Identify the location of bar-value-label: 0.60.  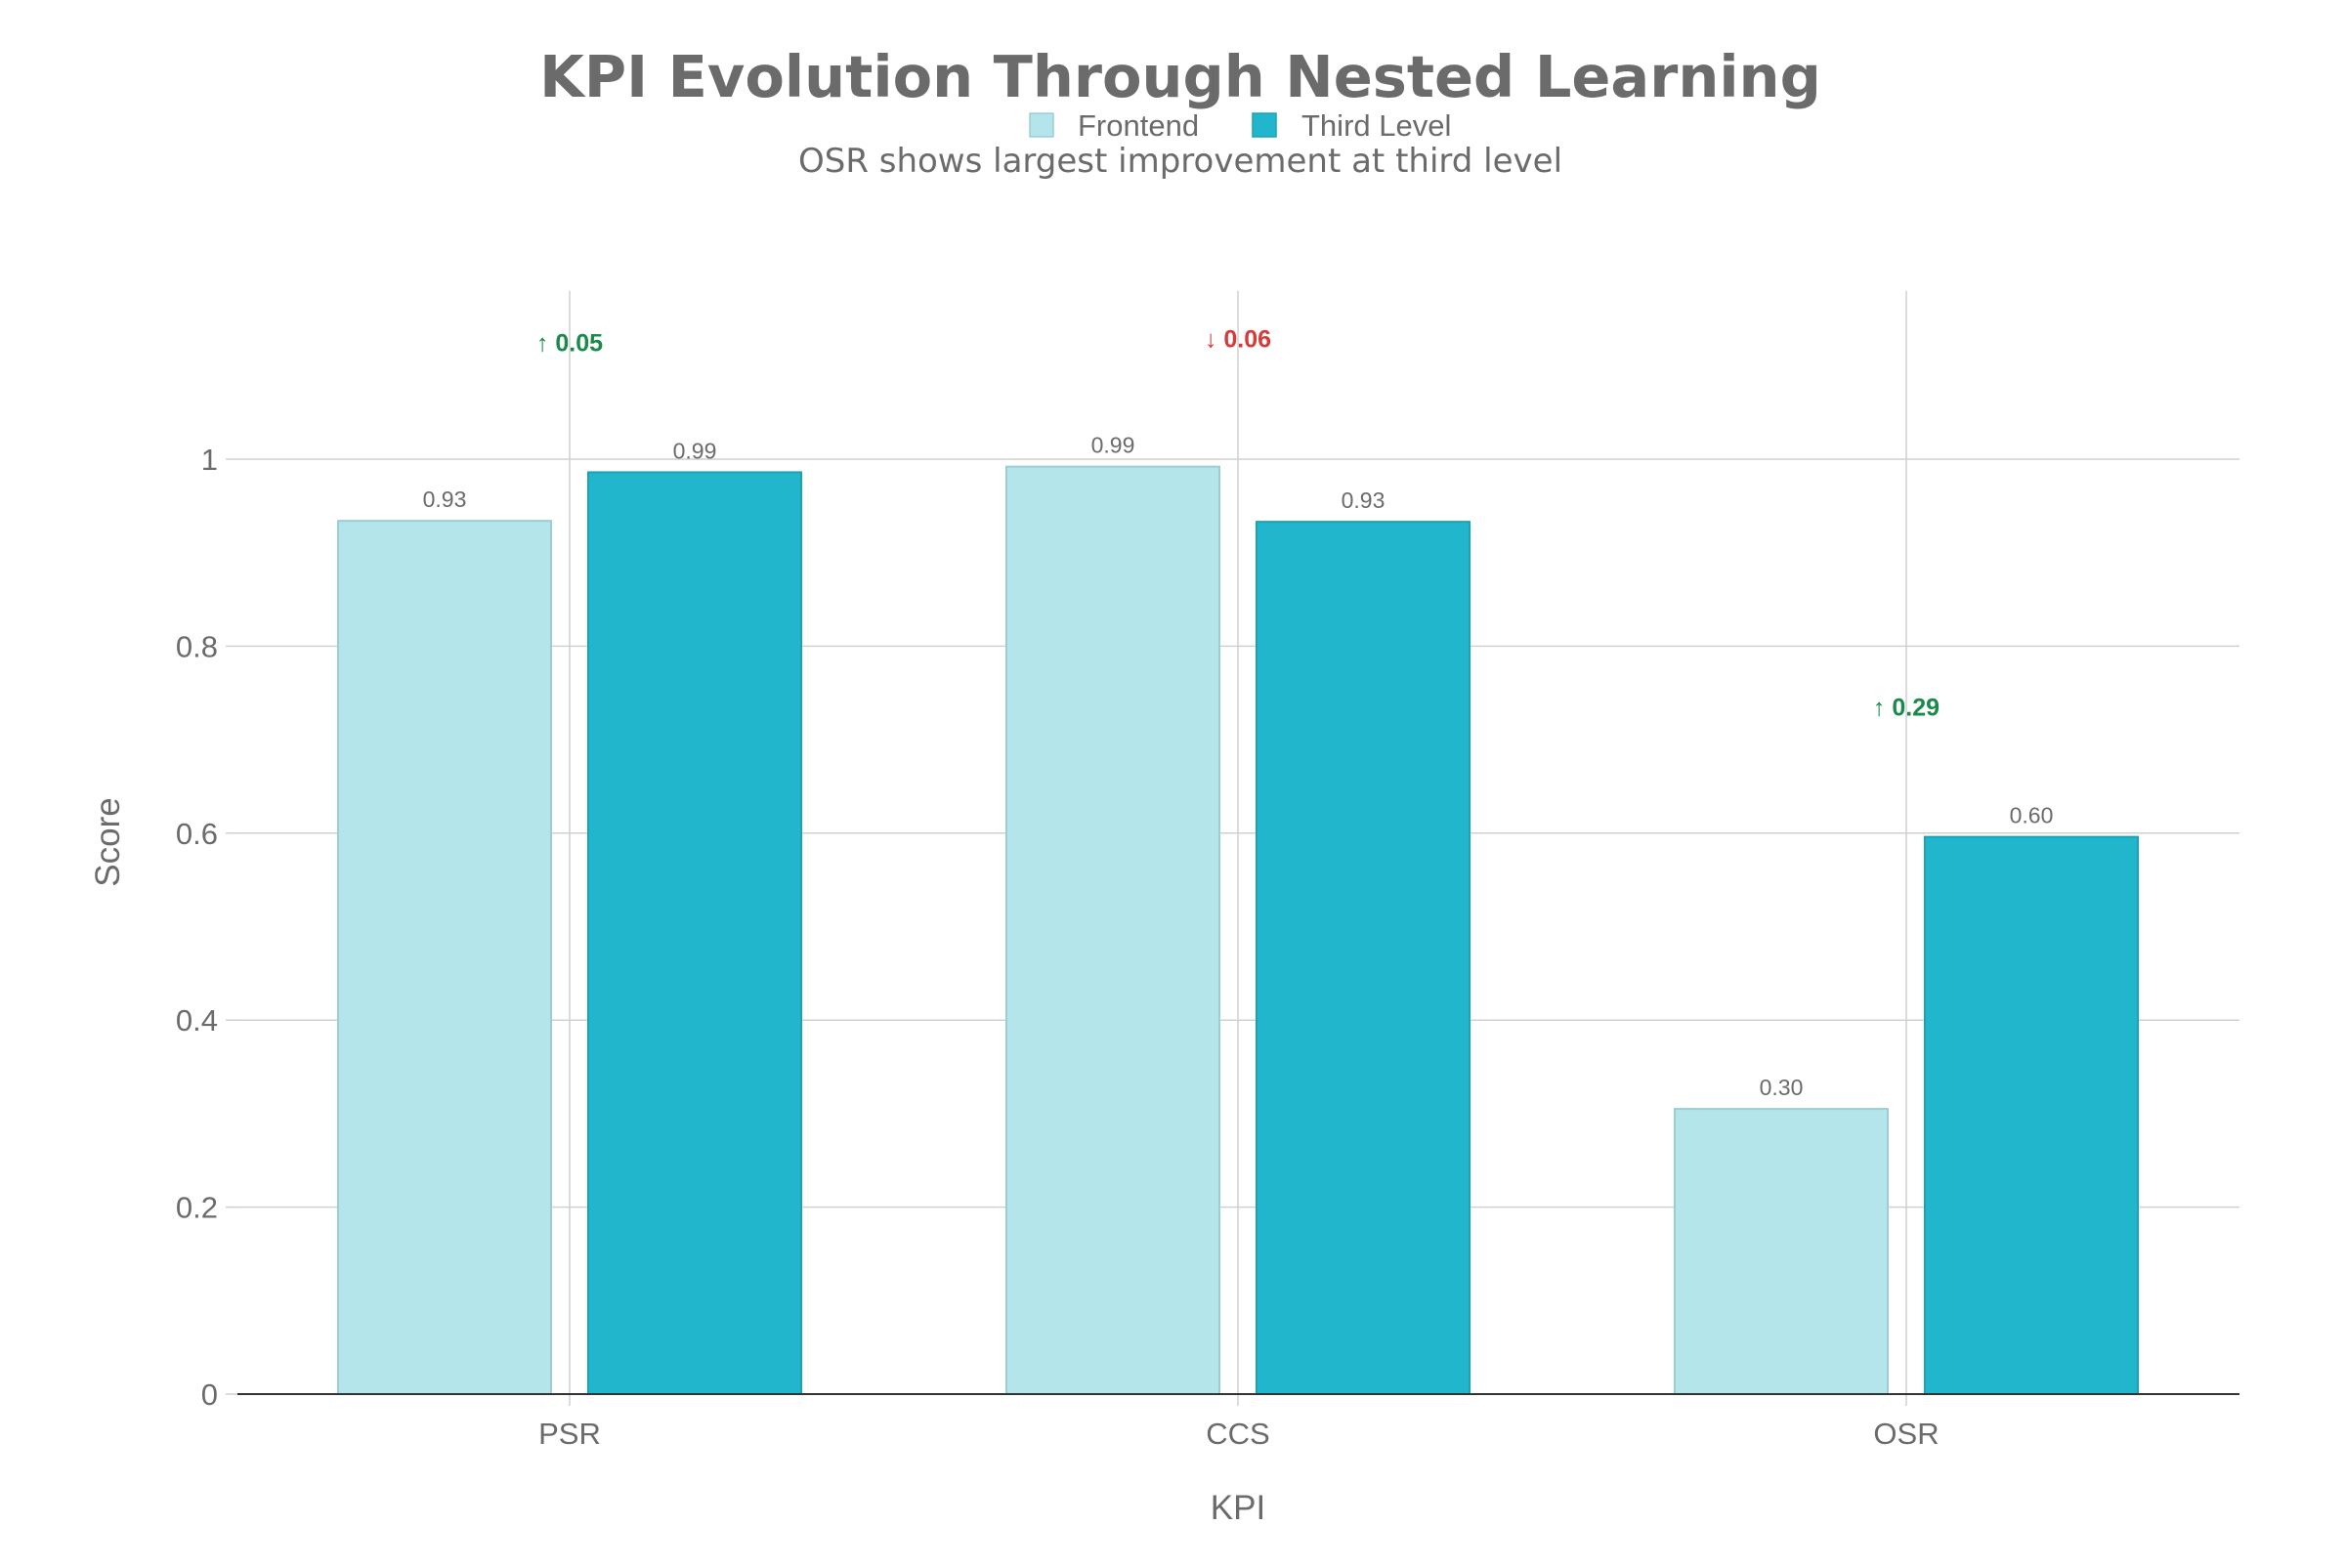
(2032, 815).